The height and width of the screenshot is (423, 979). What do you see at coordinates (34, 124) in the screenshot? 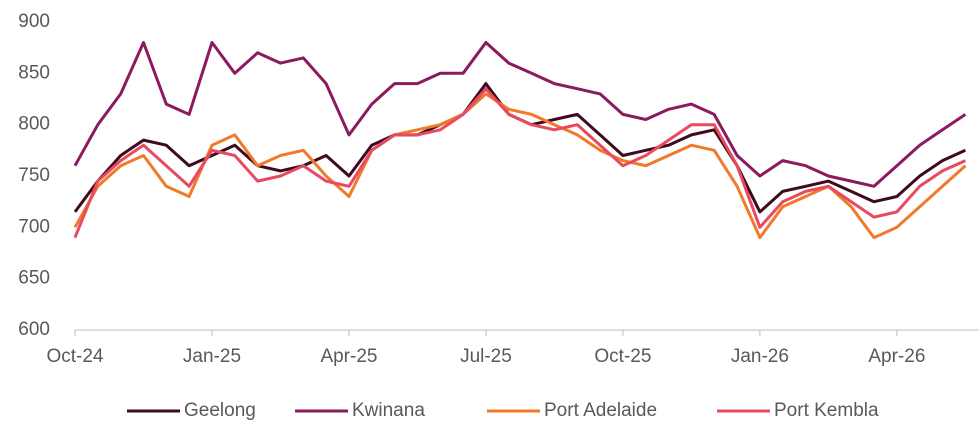
I see `y-tick-label: 800` at bounding box center [34, 124].